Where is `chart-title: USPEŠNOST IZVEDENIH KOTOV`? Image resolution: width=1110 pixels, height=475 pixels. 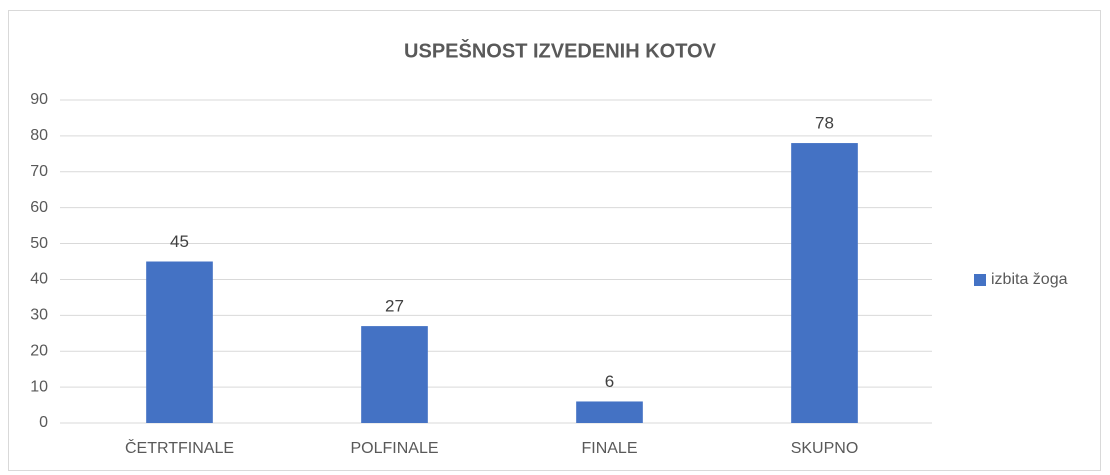
chart-title: USPEŠNOST IZVEDENIH KOTOV is located at coordinates (560, 50).